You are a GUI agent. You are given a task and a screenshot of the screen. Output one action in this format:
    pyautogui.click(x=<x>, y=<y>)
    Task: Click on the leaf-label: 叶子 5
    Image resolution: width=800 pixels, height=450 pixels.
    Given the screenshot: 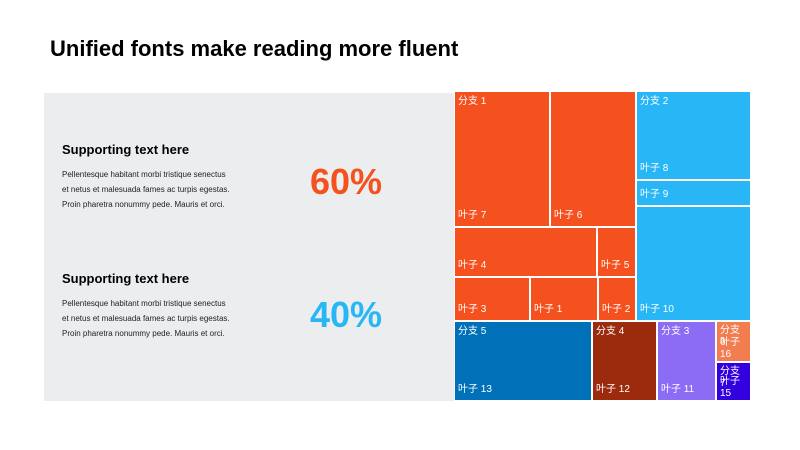 What is the action you would take?
    pyautogui.click(x=615, y=265)
    